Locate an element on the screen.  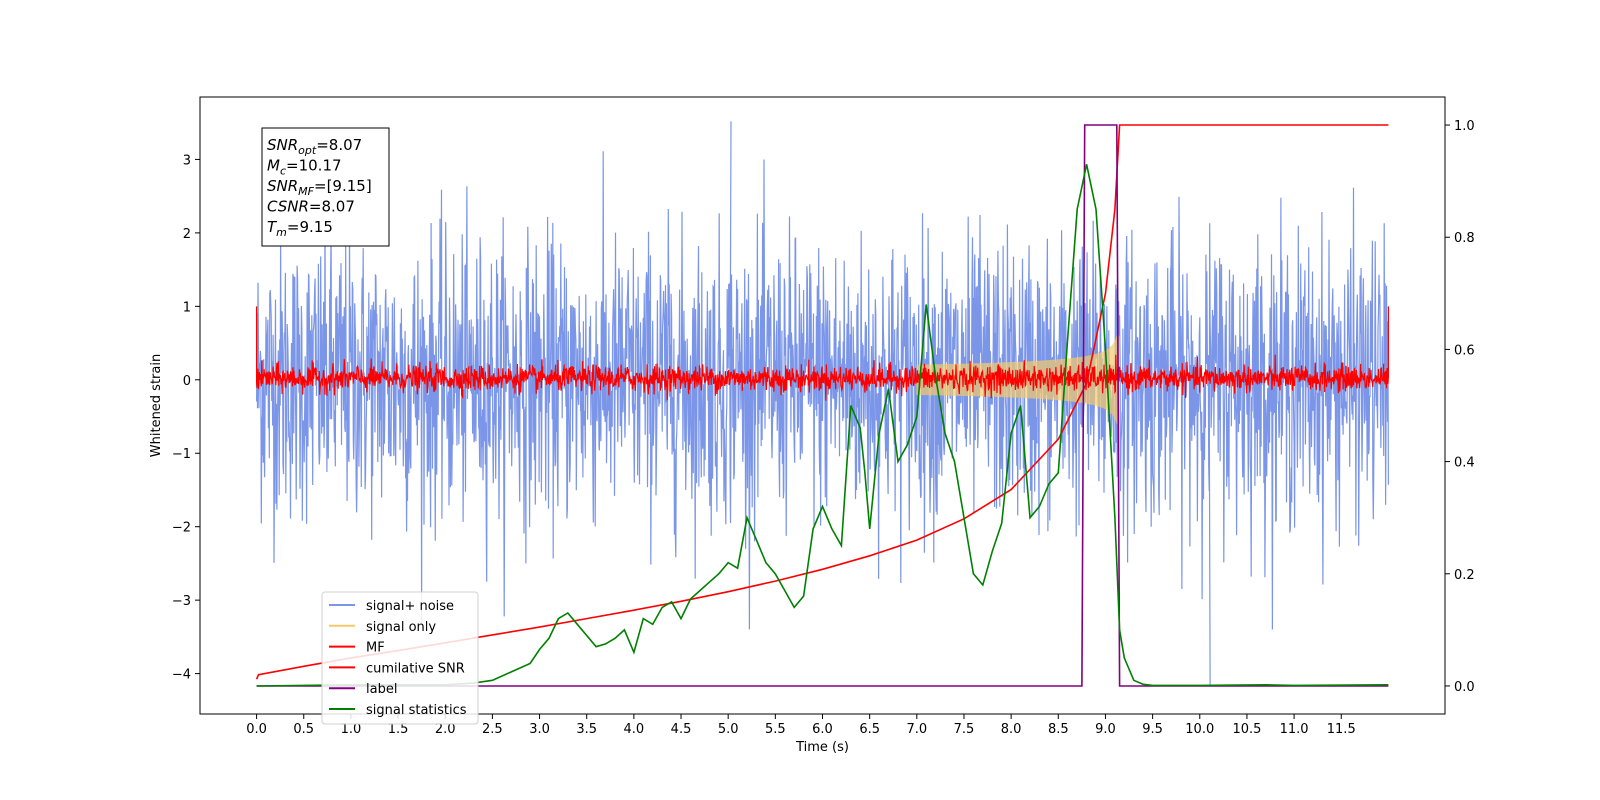
y2-tick-label: 0.0 is located at coordinates (1464, 687).